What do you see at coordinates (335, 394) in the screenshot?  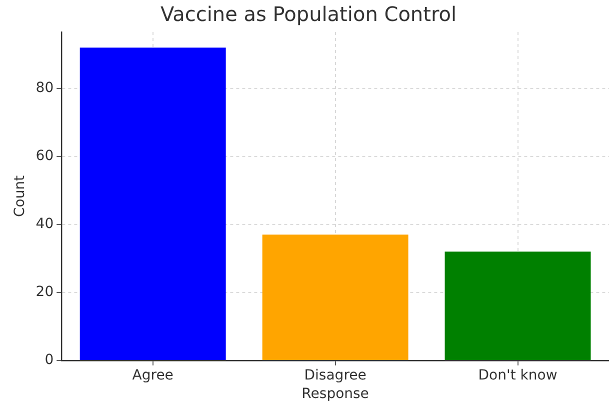 I see `x-axis-title: Response` at bounding box center [335, 394].